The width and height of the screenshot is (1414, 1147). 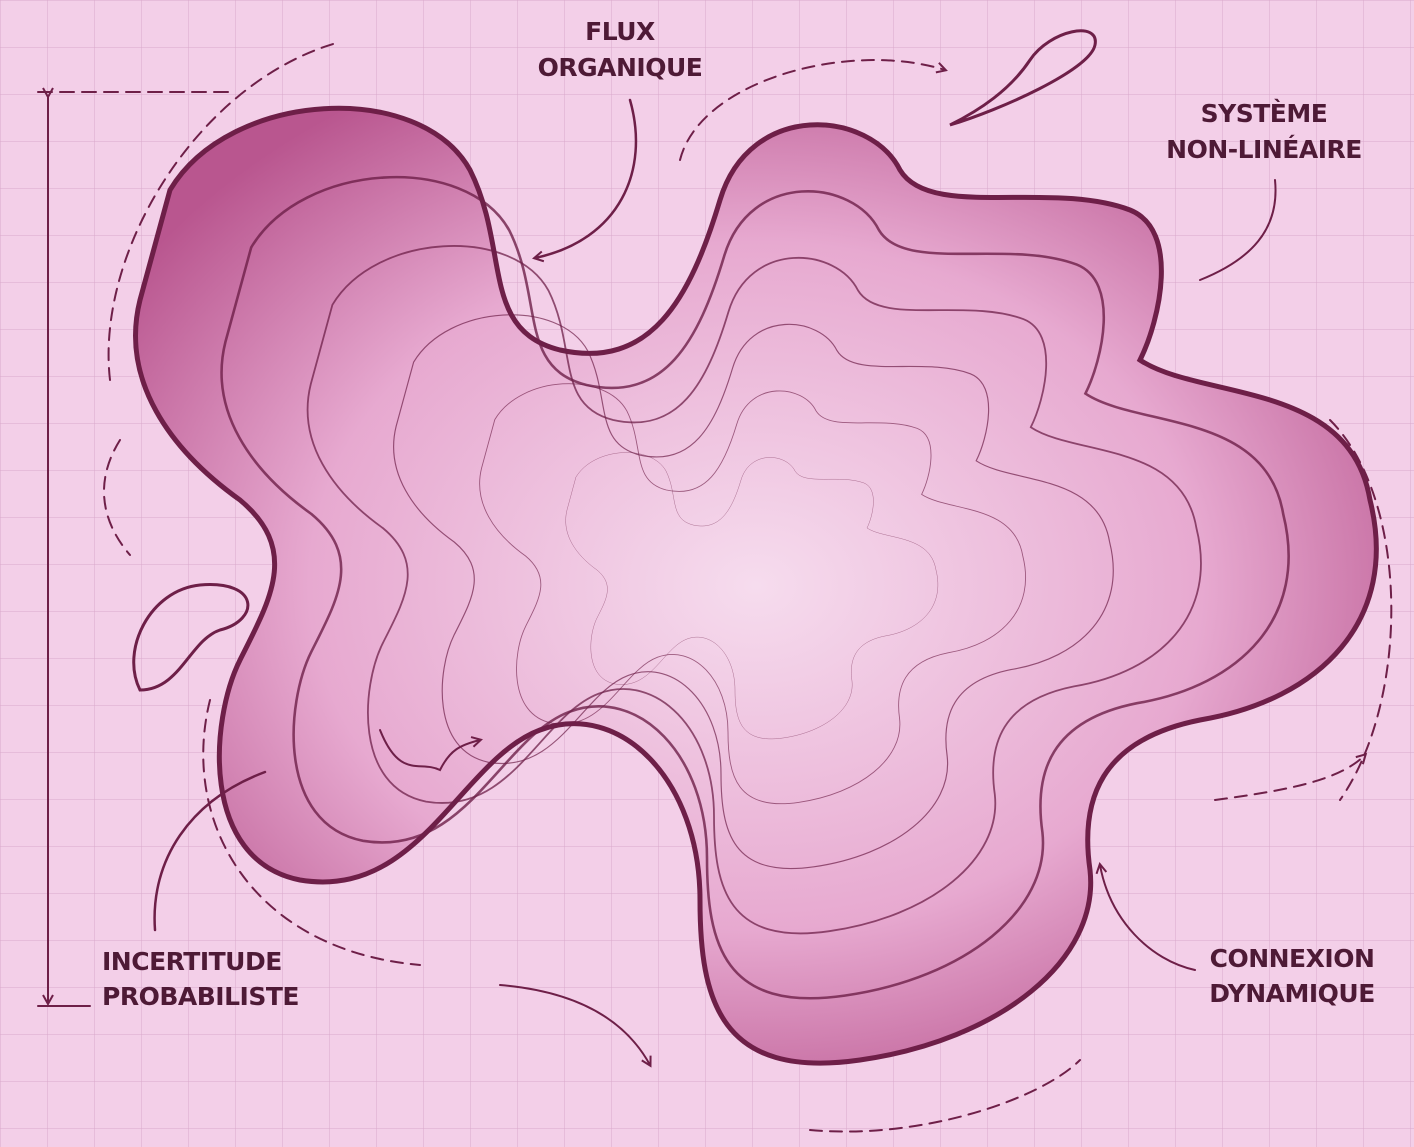 I want to click on label-line: CONNEXION, so click(x=1292, y=958).